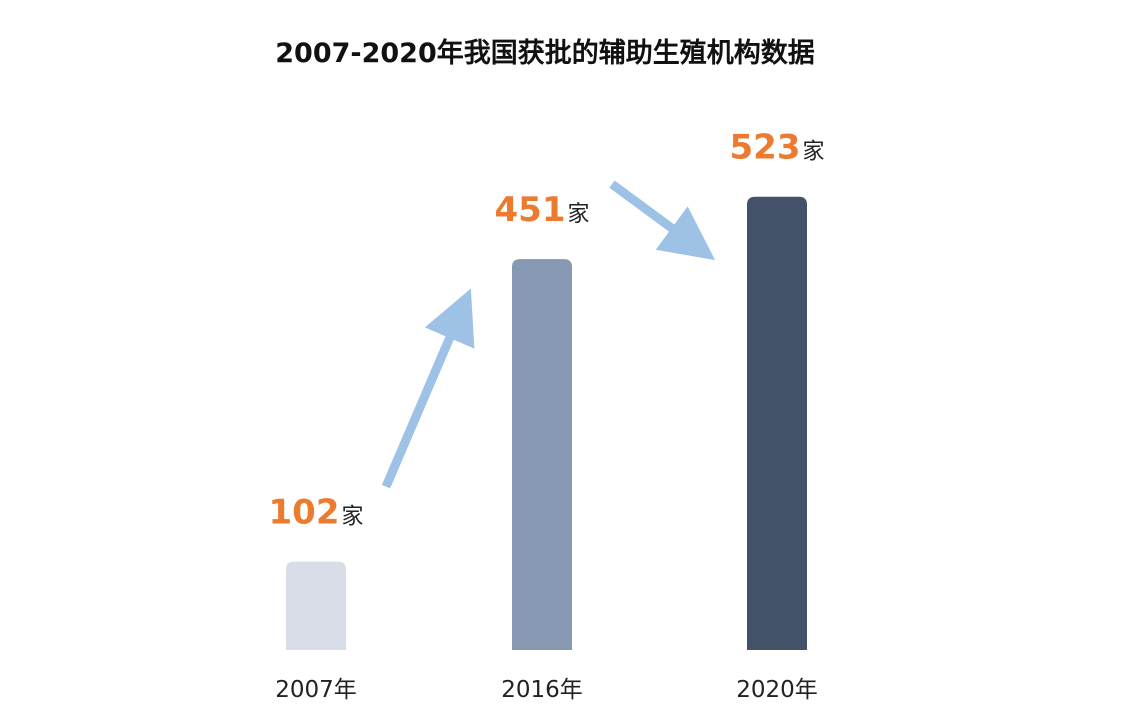 The image size is (1125, 728). I want to click on value-label-1: 102家, so click(316, 513).